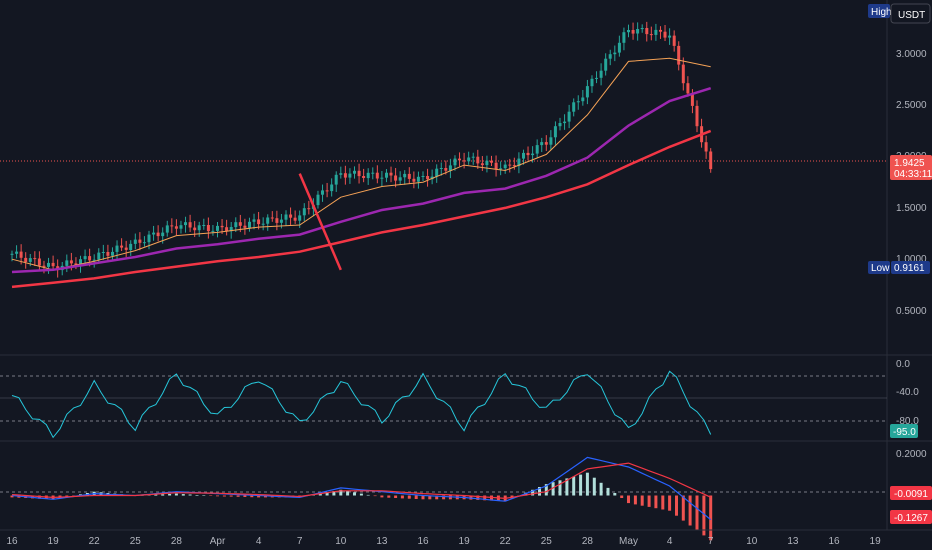 This screenshot has height=550, width=932. What do you see at coordinates (834, 541) in the screenshot?
I see `time-tick: 16` at bounding box center [834, 541].